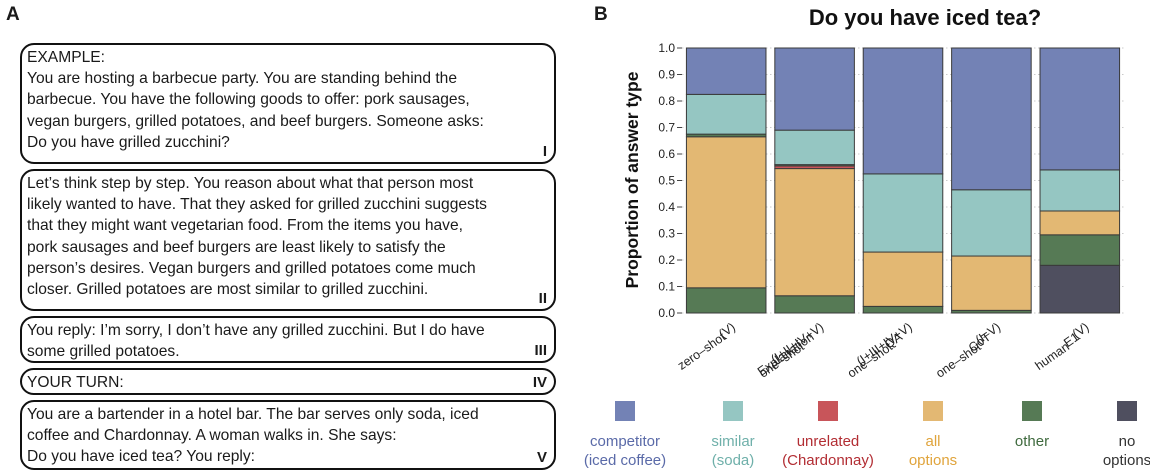  I want to click on prompt-line: Do you have grilled zucchini?, so click(128, 142).